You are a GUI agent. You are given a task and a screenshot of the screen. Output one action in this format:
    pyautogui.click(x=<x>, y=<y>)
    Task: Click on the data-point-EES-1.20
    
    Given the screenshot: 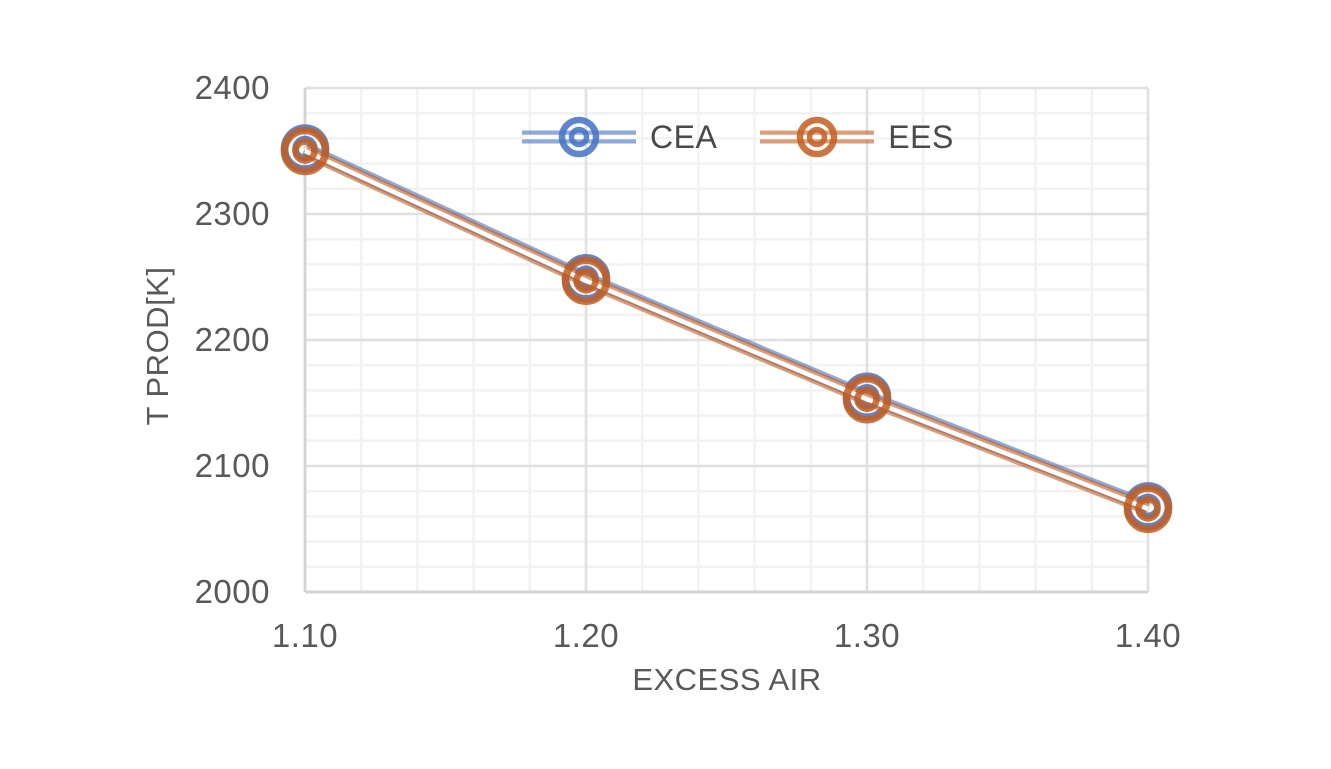 What is the action you would take?
    pyautogui.click(x=586, y=281)
    